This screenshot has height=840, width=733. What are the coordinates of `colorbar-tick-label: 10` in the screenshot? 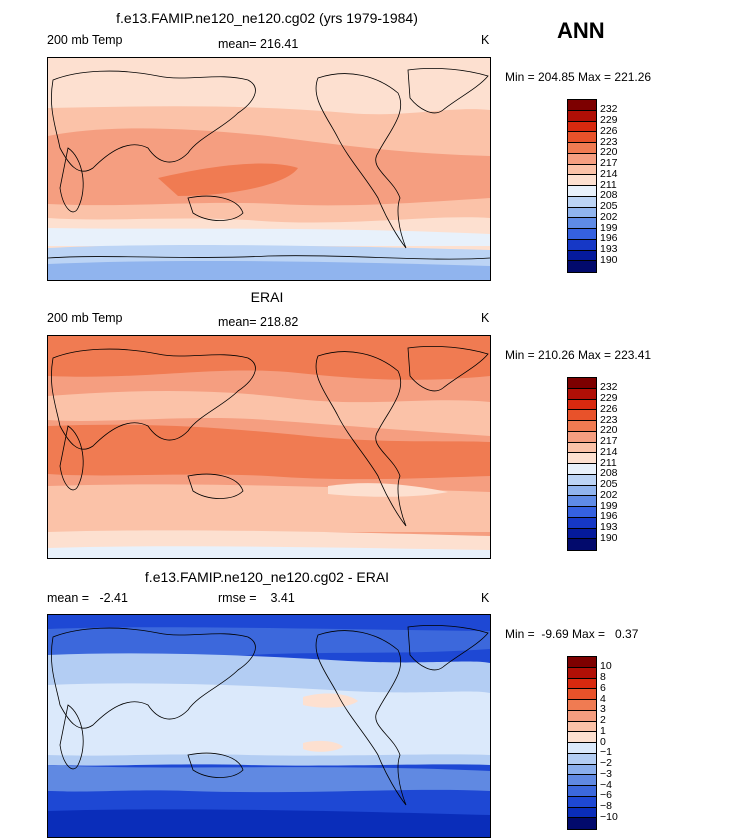 It's located at (606, 666).